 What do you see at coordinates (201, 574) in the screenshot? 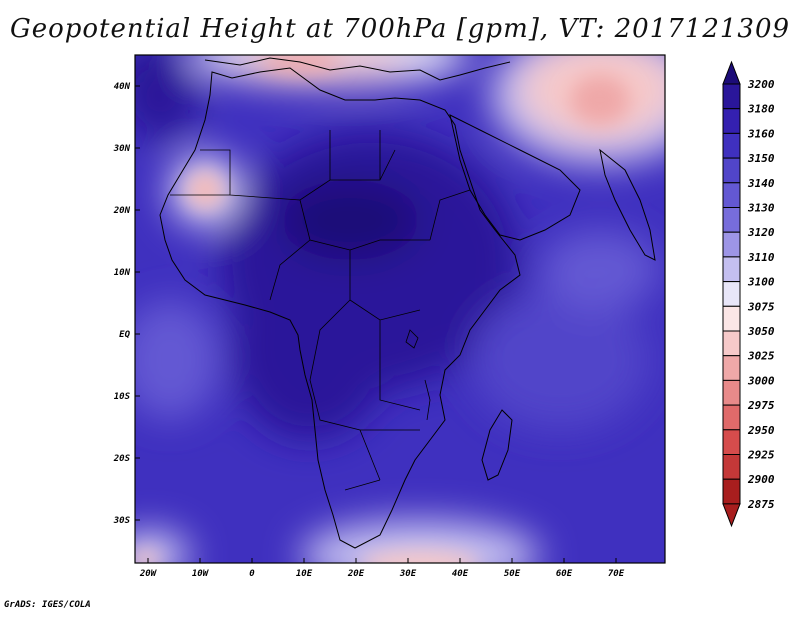
I see `lon-tick-label: 10W` at bounding box center [201, 574].